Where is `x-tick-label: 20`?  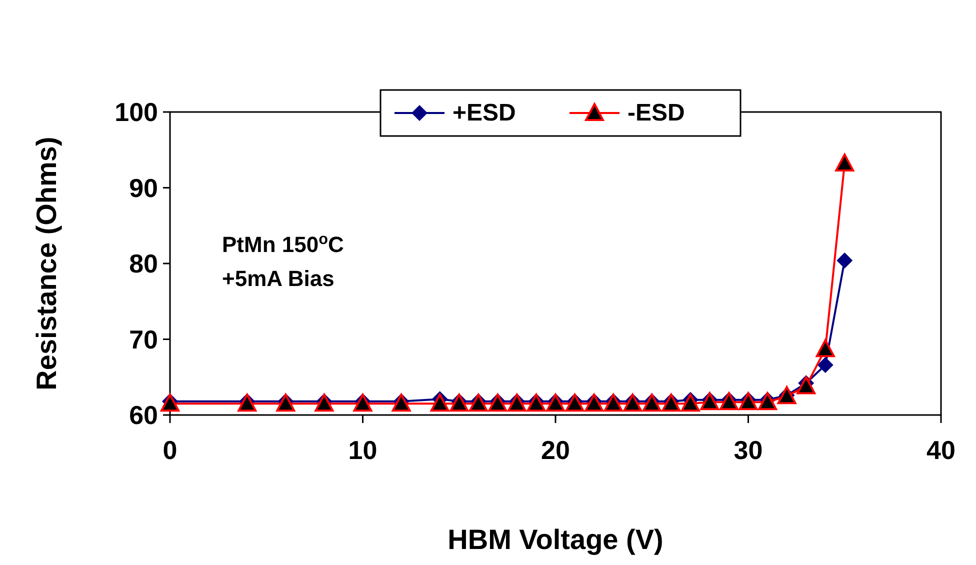 x-tick-label: 20 is located at coordinates (555, 450).